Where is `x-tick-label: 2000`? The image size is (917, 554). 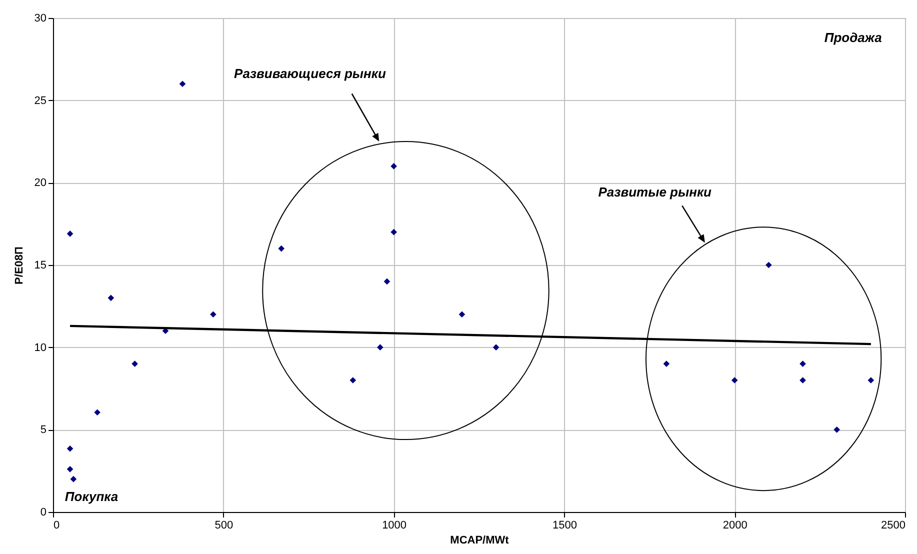 x-tick-label: 2000 is located at coordinates (735, 526).